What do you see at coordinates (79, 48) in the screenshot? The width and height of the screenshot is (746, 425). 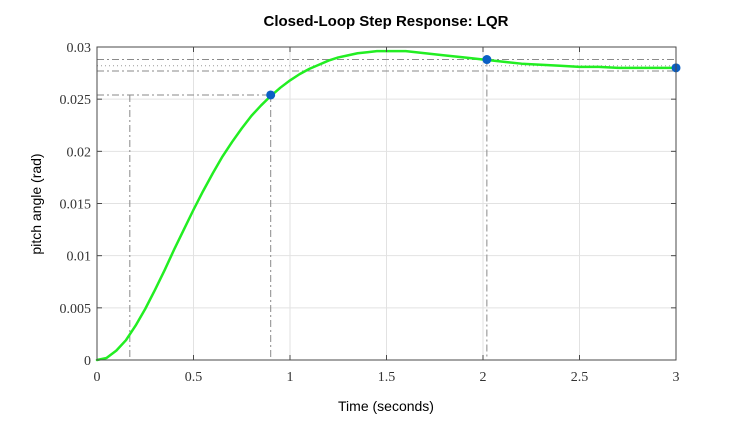 I see `y-tick-label: 0.03` at bounding box center [79, 48].